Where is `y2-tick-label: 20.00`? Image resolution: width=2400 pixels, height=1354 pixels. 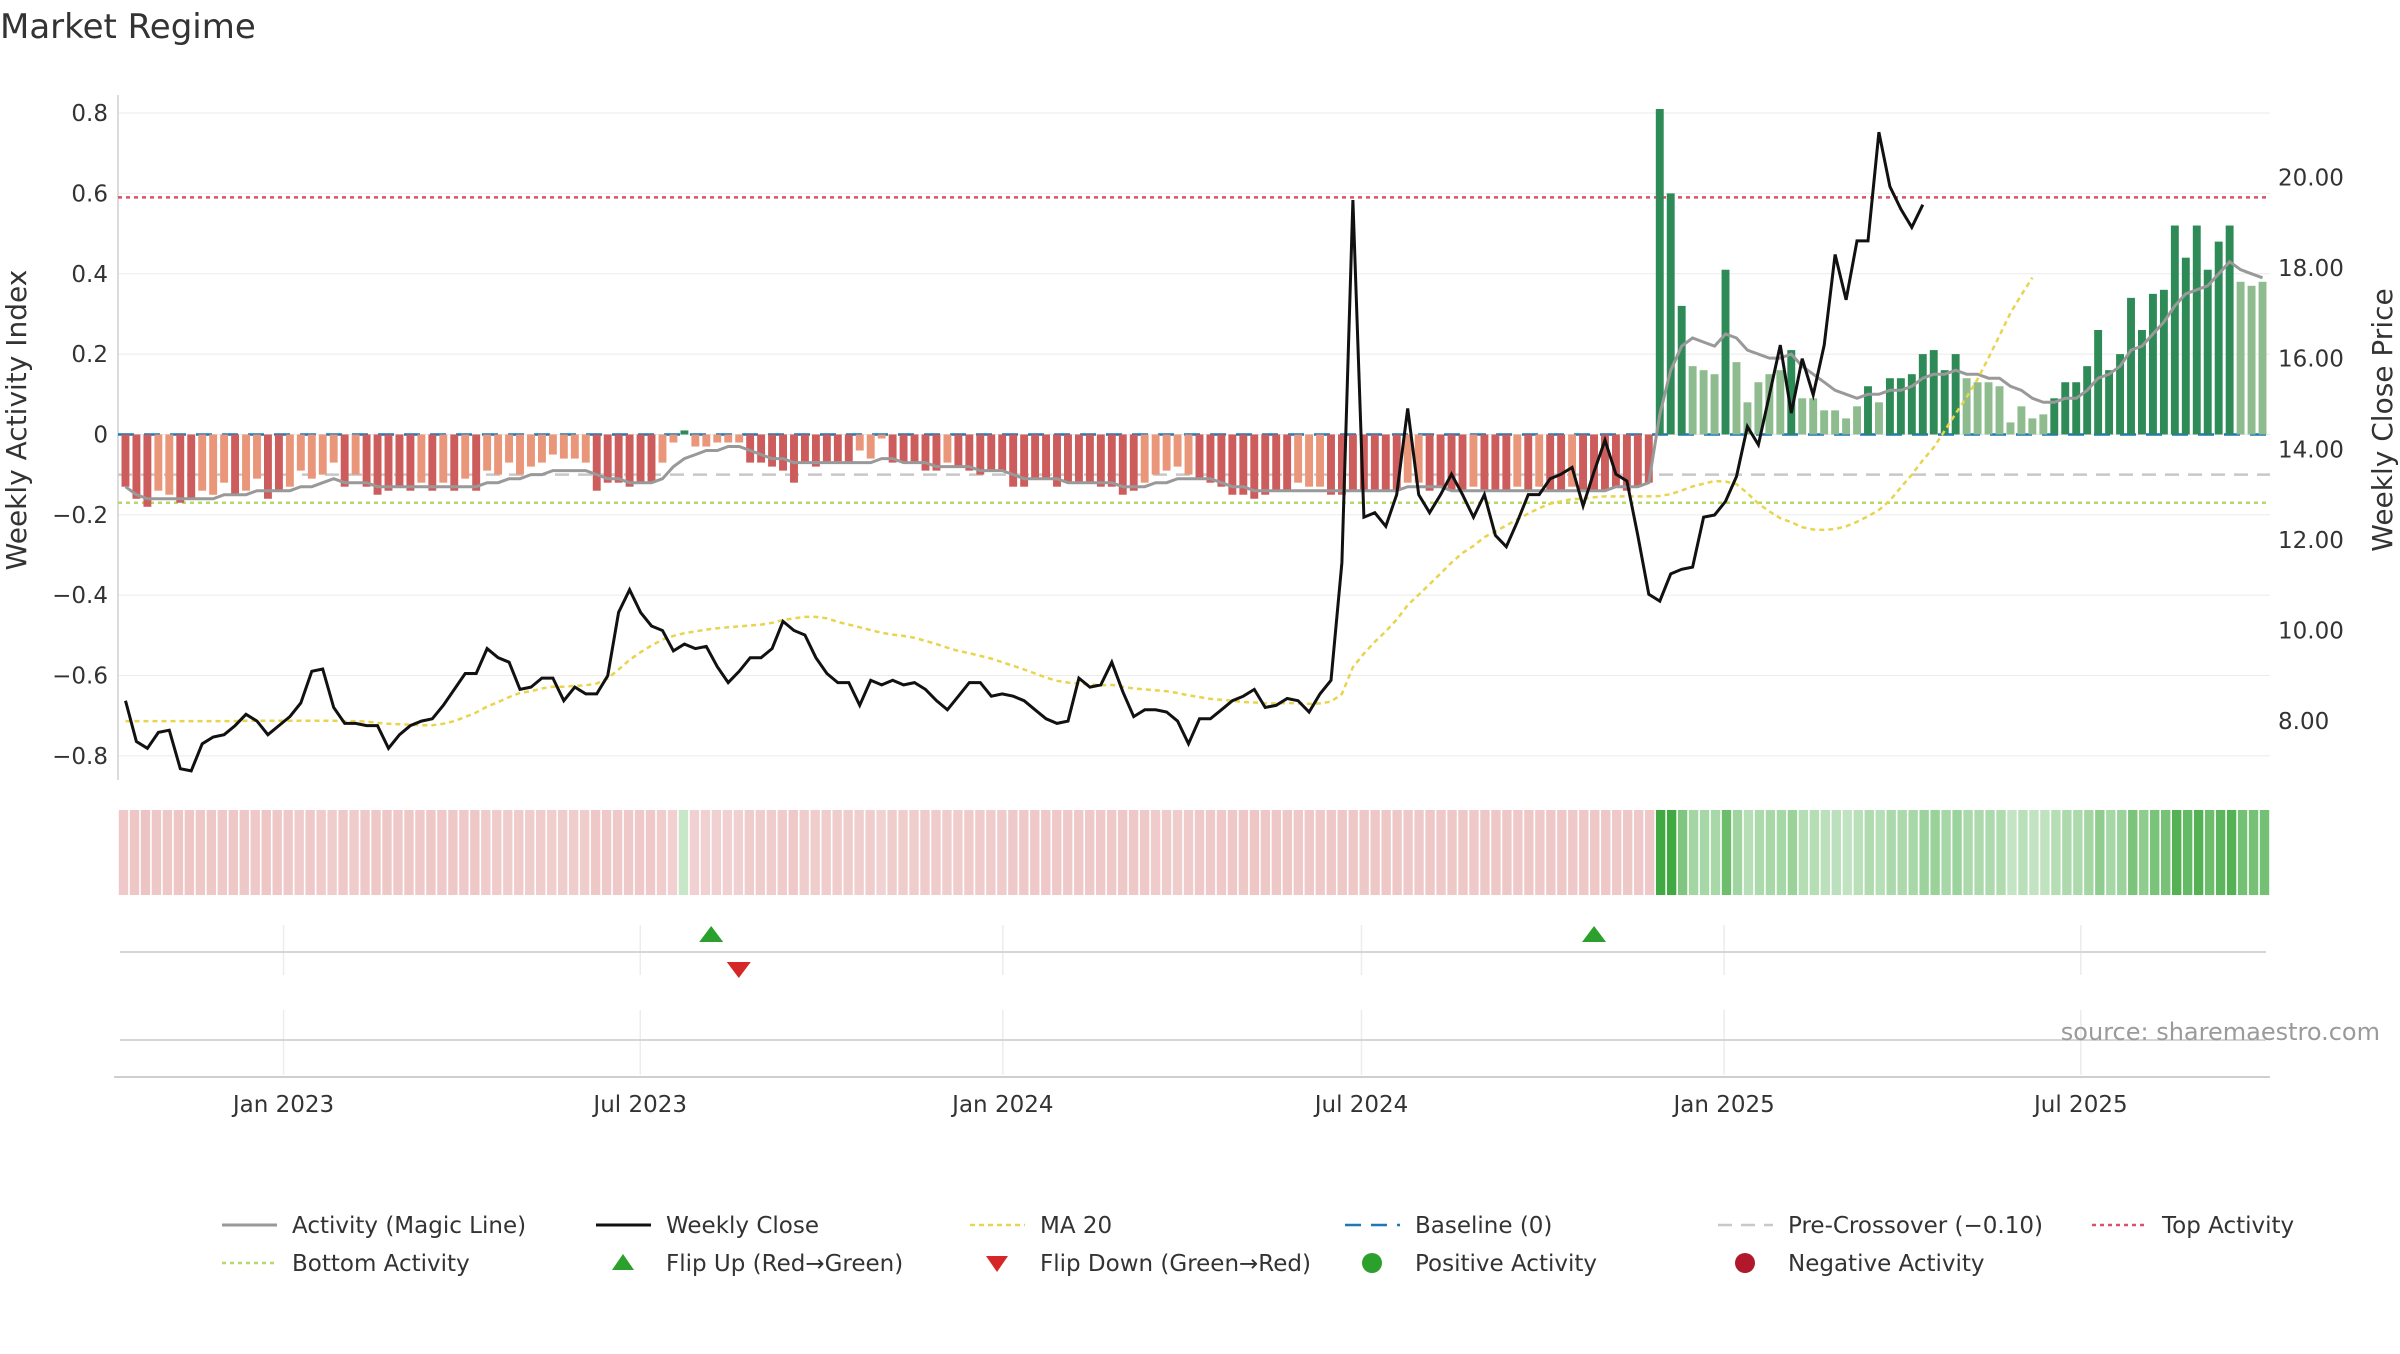 y2-tick-label: 20.00 is located at coordinates (2311, 178).